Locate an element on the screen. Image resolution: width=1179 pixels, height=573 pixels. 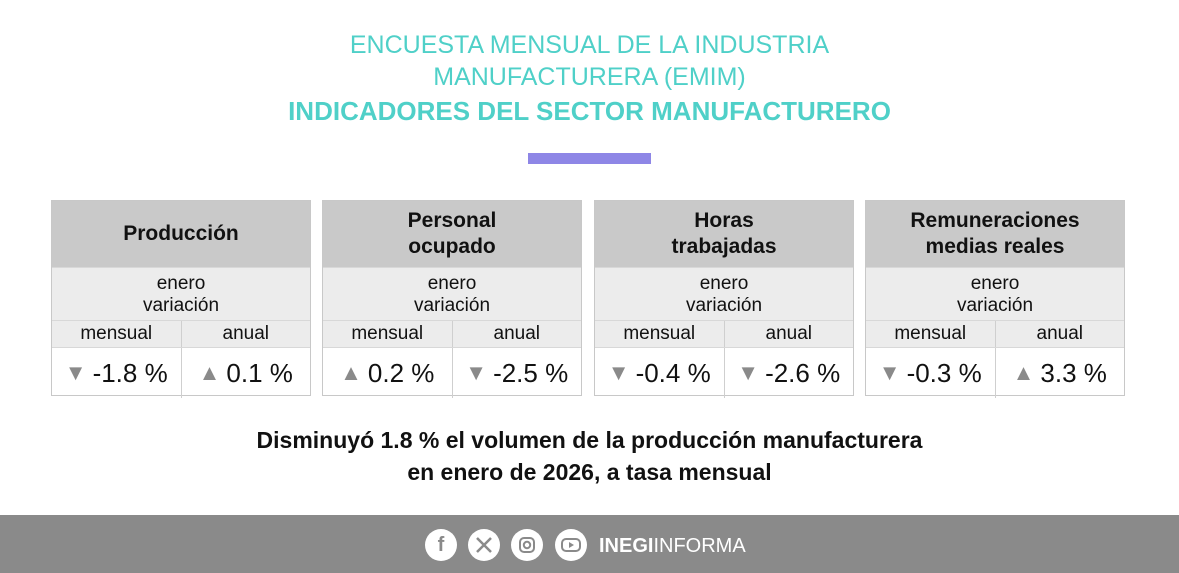
card-title-line2: medias reales is located at coordinates (995, 246).